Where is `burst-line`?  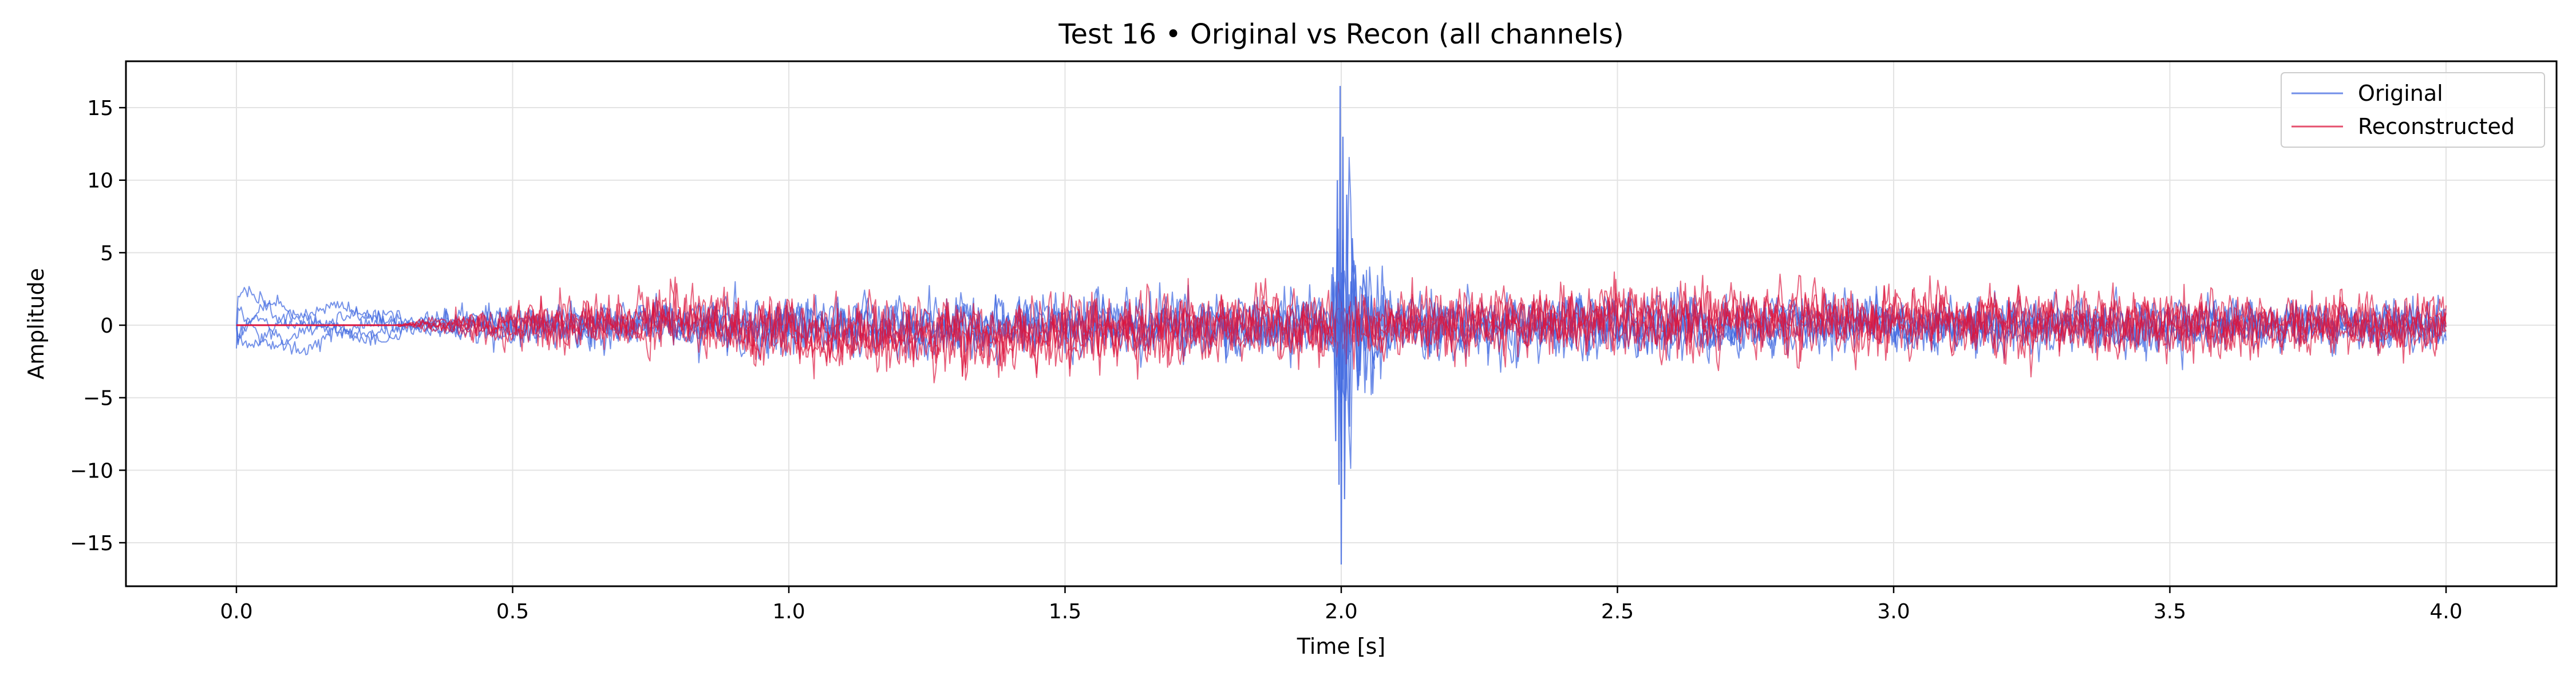 burst-line is located at coordinates (1353, 325).